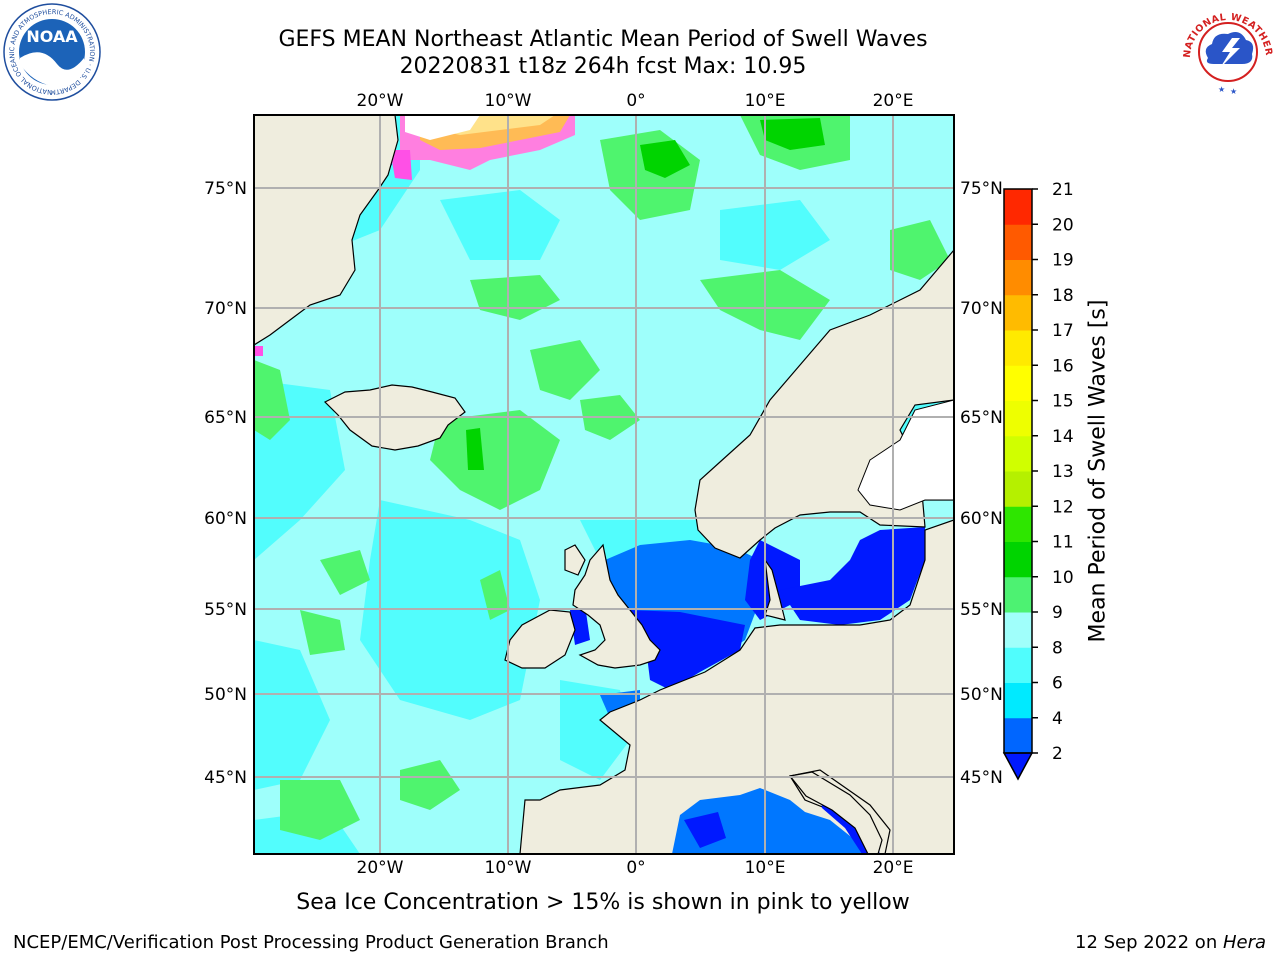  I want to click on colorbar-tick-label: 18, so click(1063, 296).